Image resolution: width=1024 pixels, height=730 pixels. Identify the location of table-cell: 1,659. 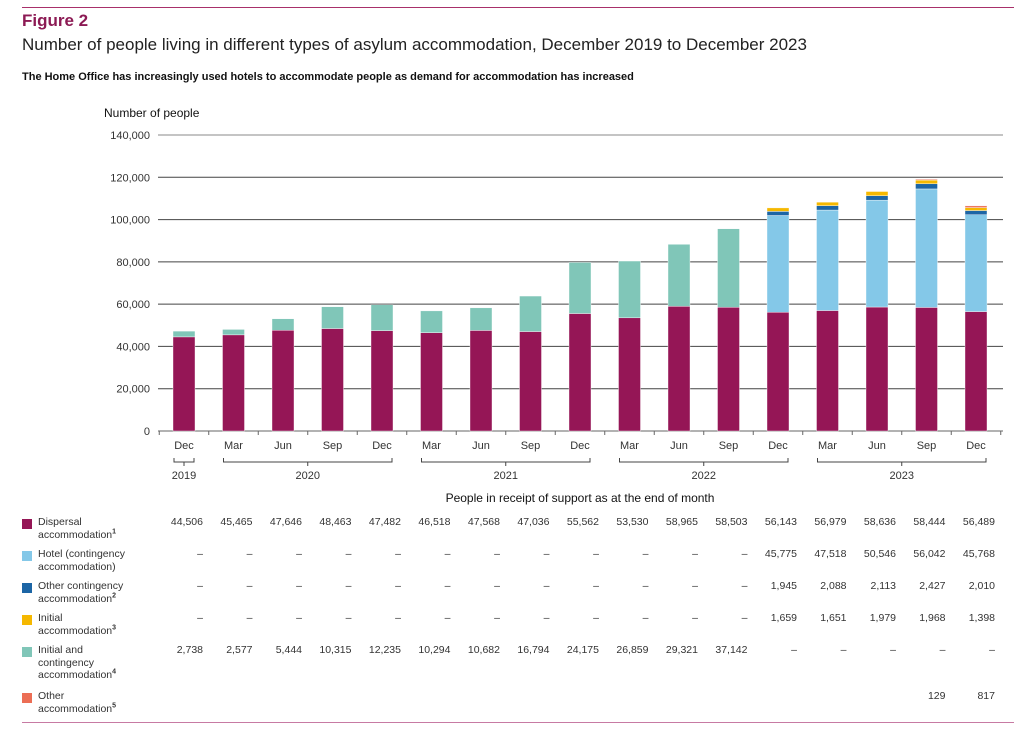
(783, 618).